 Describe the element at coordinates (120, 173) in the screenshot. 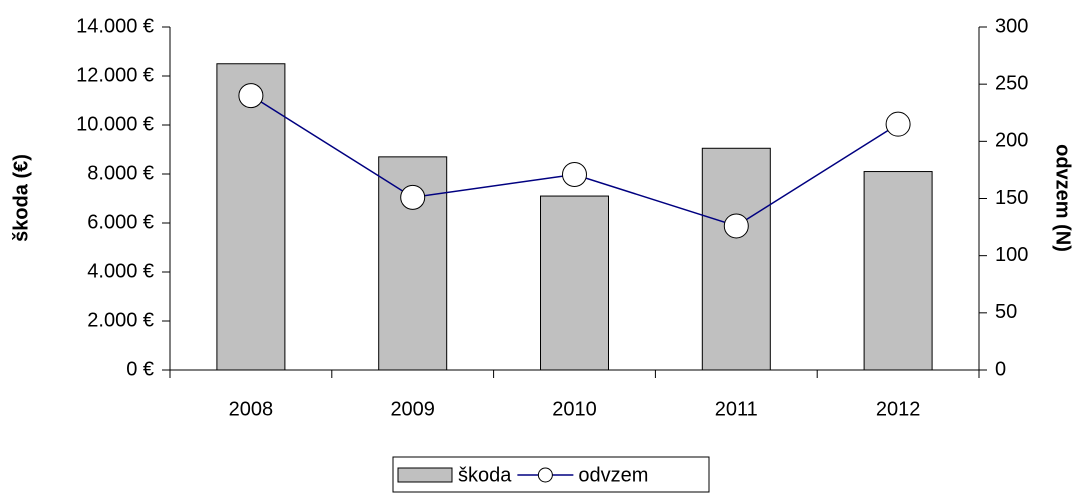

I see `y-tick-label: 8.000 €` at that location.